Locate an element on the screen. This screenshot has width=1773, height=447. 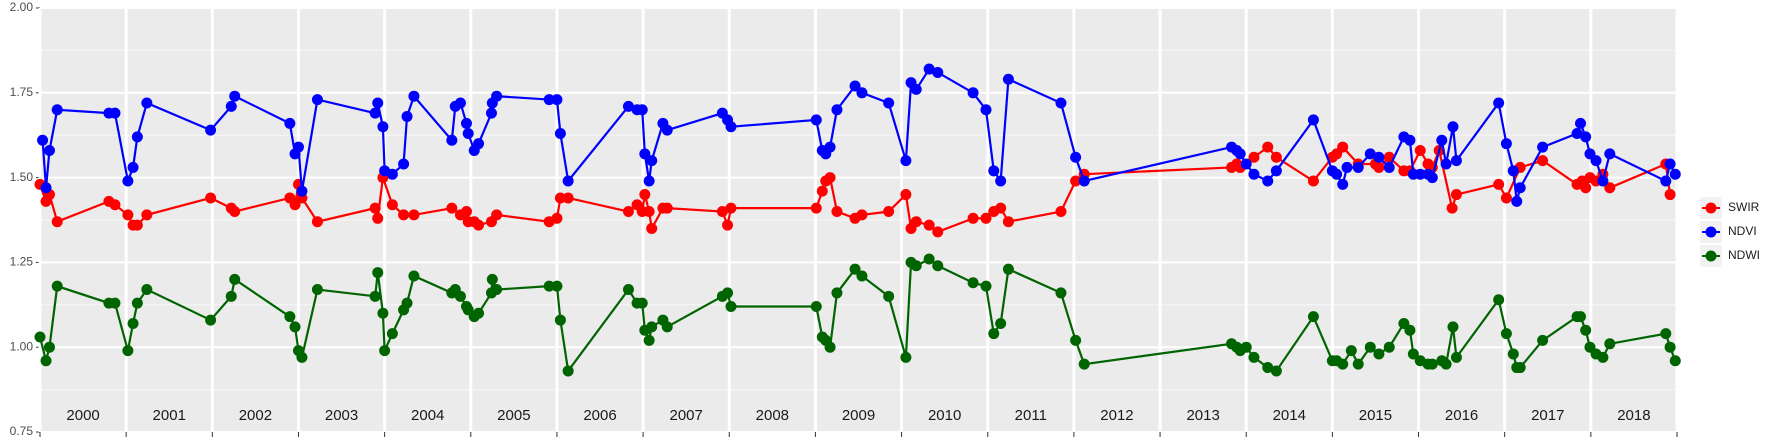
y-tick-label: 1.50 is located at coordinates (22, 177).